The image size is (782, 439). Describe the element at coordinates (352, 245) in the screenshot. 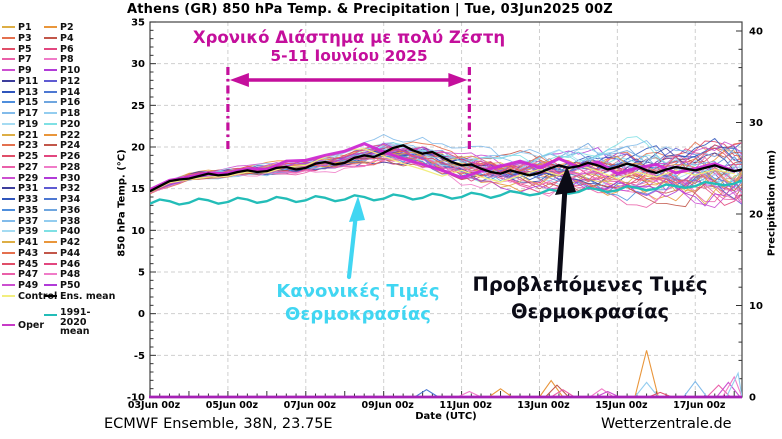

I see `normal-values-arrow-shaft` at that location.